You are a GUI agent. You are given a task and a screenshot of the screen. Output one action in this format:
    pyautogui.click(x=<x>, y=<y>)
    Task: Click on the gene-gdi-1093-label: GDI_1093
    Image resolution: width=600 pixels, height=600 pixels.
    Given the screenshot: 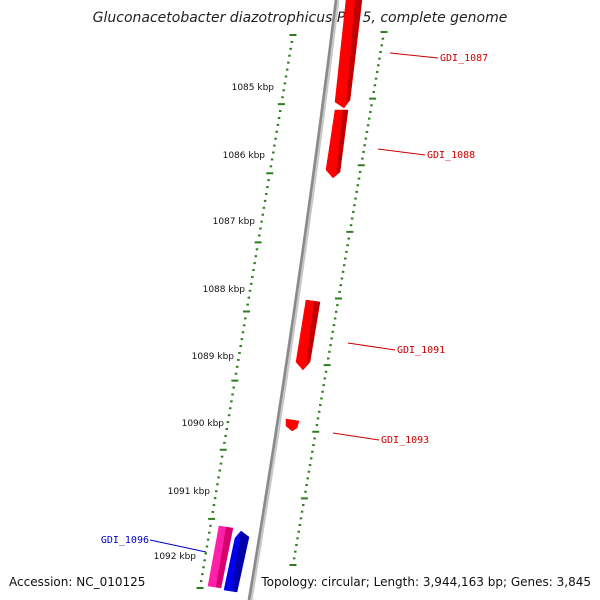 What is the action you would take?
    pyautogui.click(x=405, y=440)
    